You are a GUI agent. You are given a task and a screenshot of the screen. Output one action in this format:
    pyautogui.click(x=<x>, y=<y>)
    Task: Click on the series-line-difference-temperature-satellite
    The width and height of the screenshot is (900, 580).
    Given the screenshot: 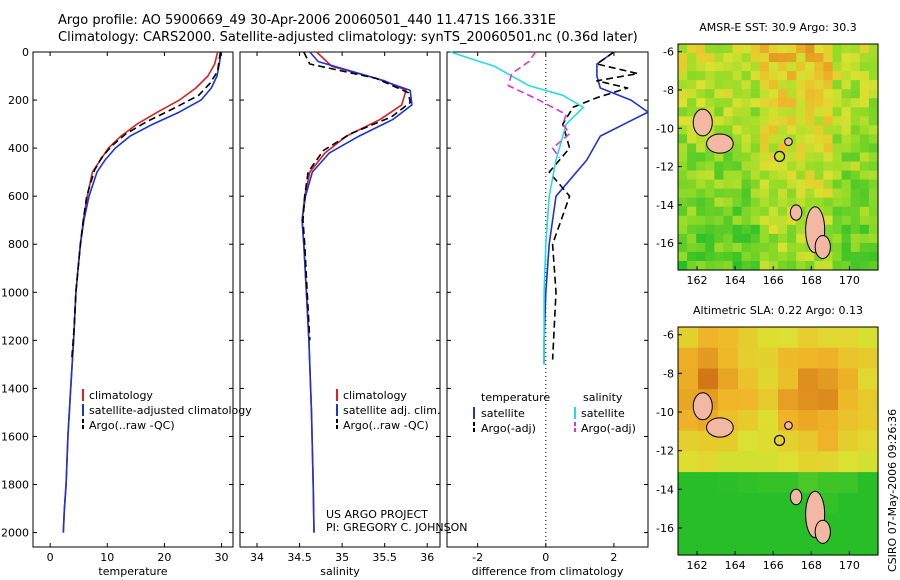 What is the action you would take?
    pyautogui.click(x=596, y=208)
    